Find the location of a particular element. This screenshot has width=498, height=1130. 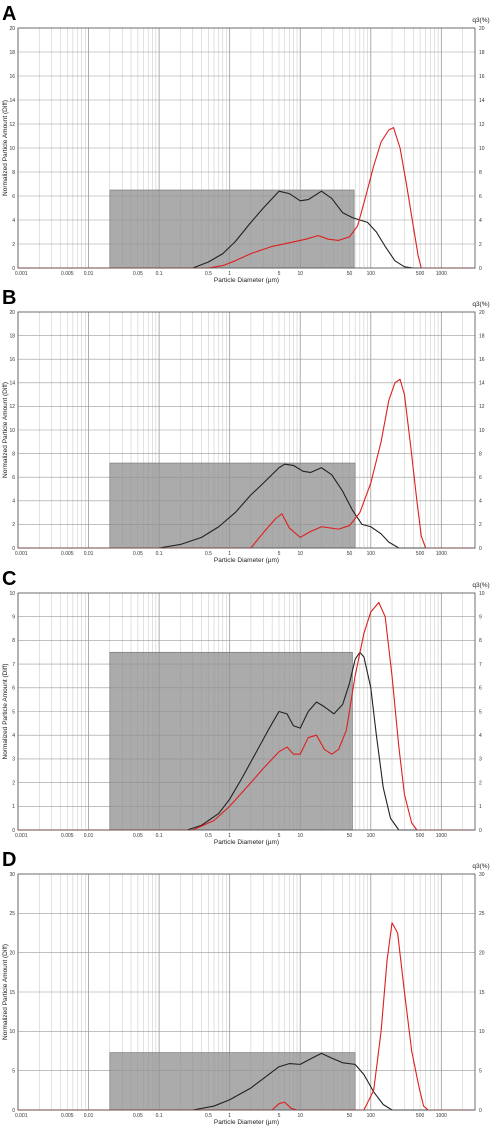

right-y-tick-label: 4 is located at coordinates (480, 221).